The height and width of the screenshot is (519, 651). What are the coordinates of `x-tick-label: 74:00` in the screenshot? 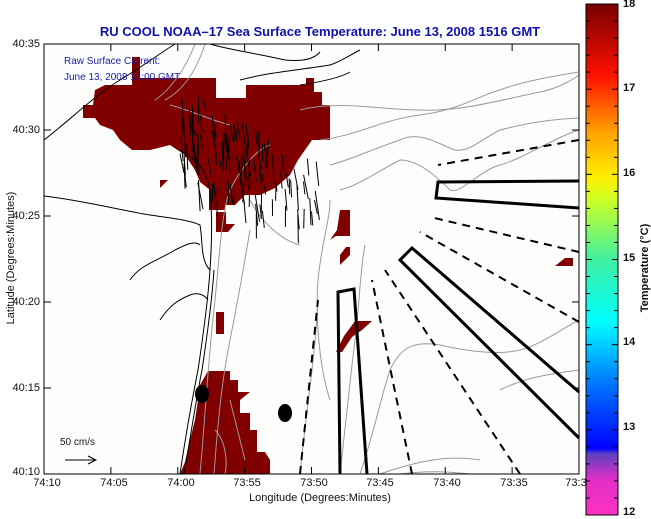 It's located at (181, 483).